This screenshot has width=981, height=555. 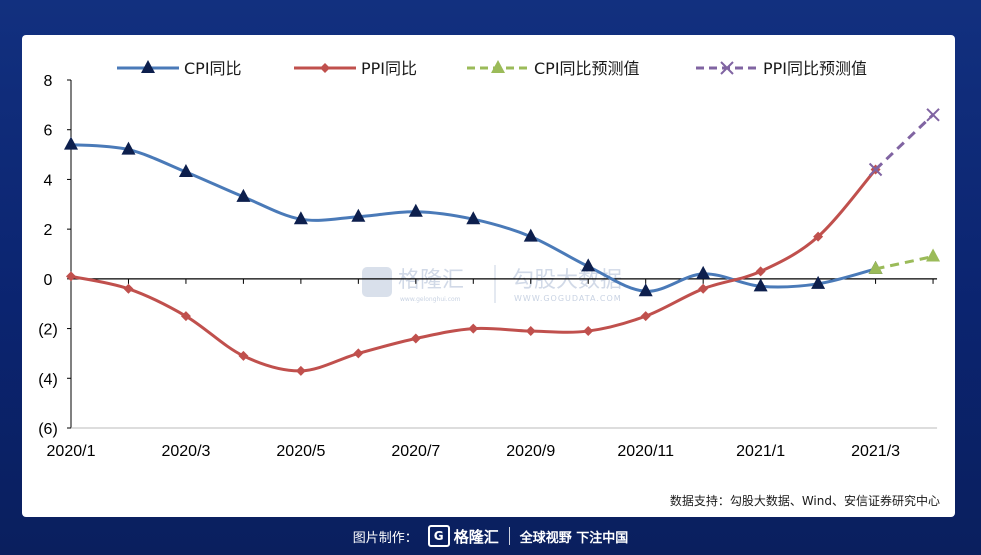 I want to click on watermark-brand: 格隆汇, so click(x=431, y=280).